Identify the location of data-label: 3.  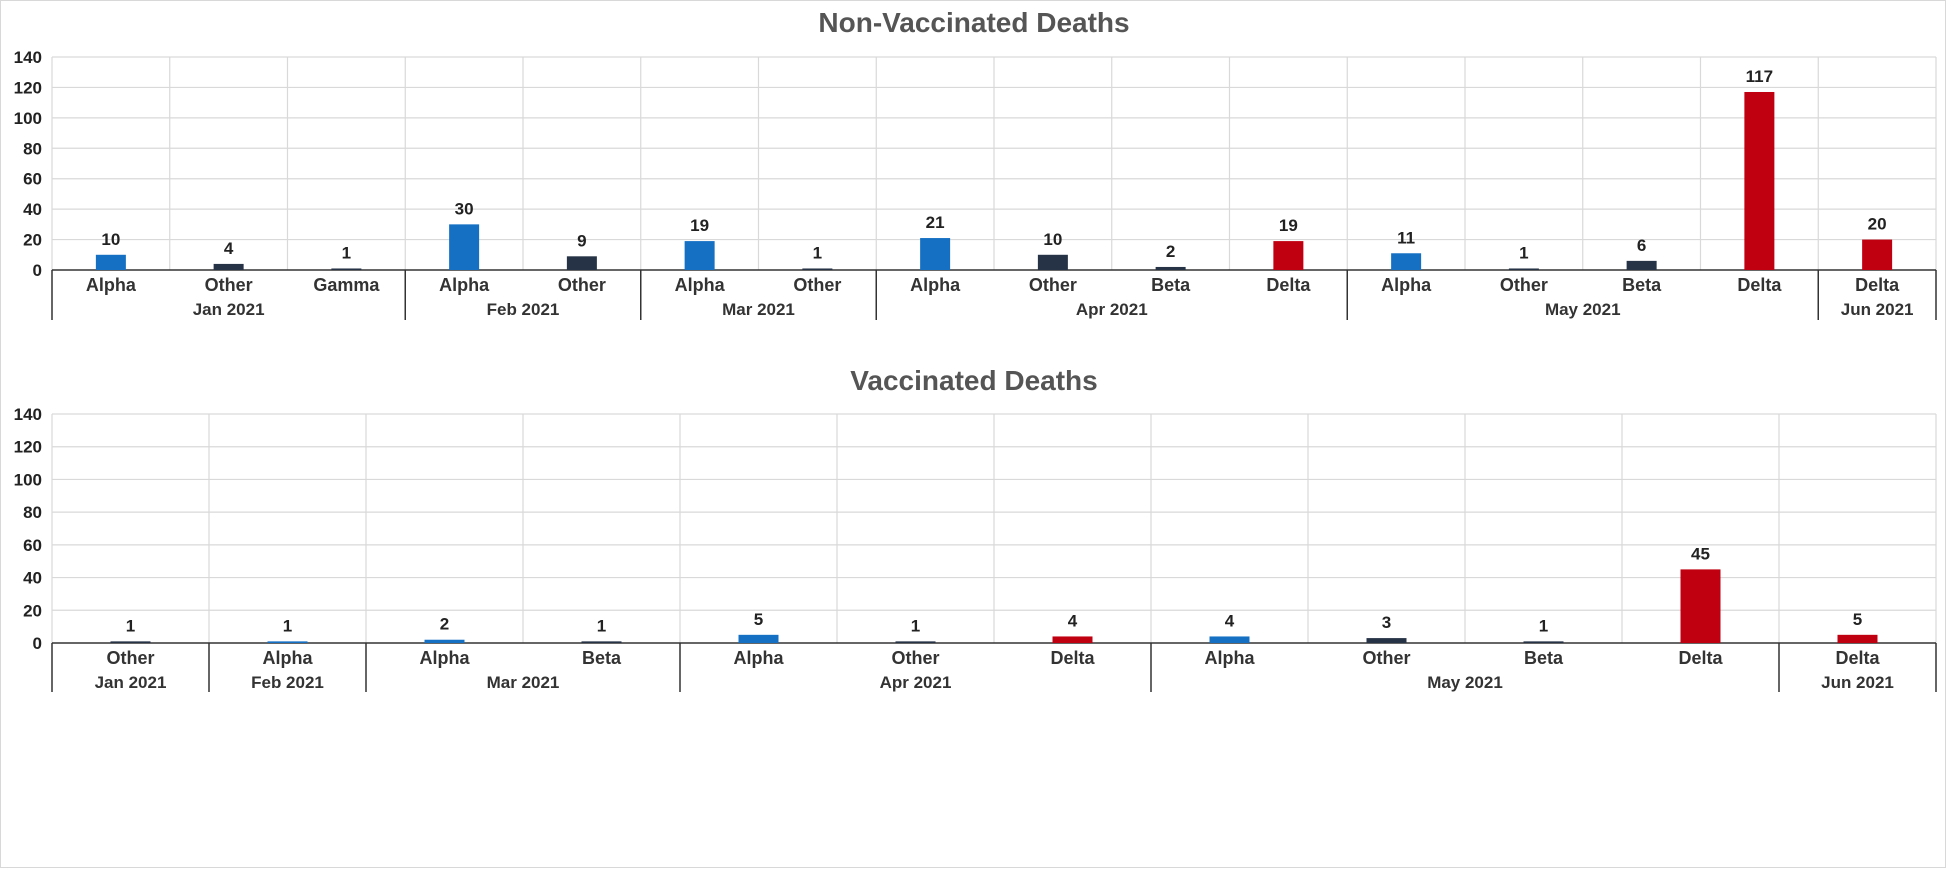
(1386, 622).